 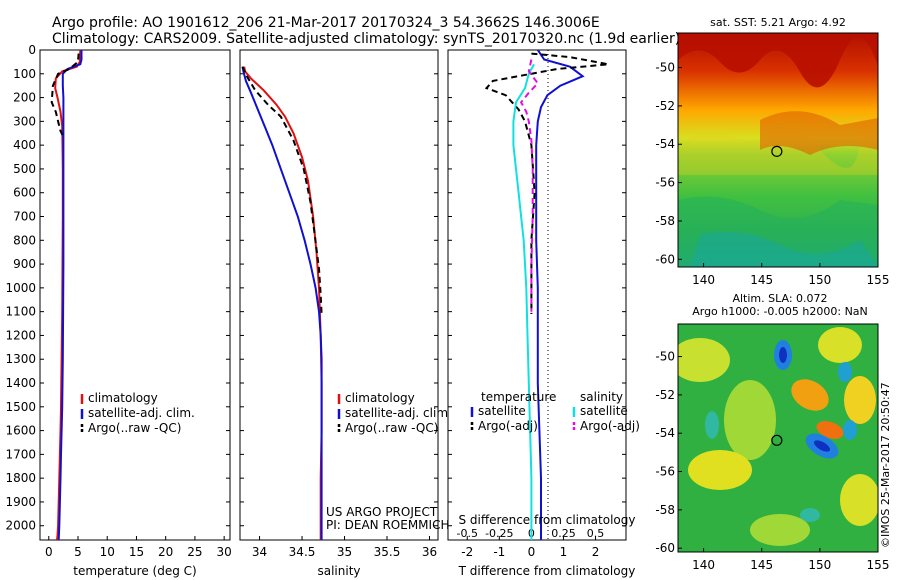 I want to click on y-tick-label: 0, so click(x=32, y=50).